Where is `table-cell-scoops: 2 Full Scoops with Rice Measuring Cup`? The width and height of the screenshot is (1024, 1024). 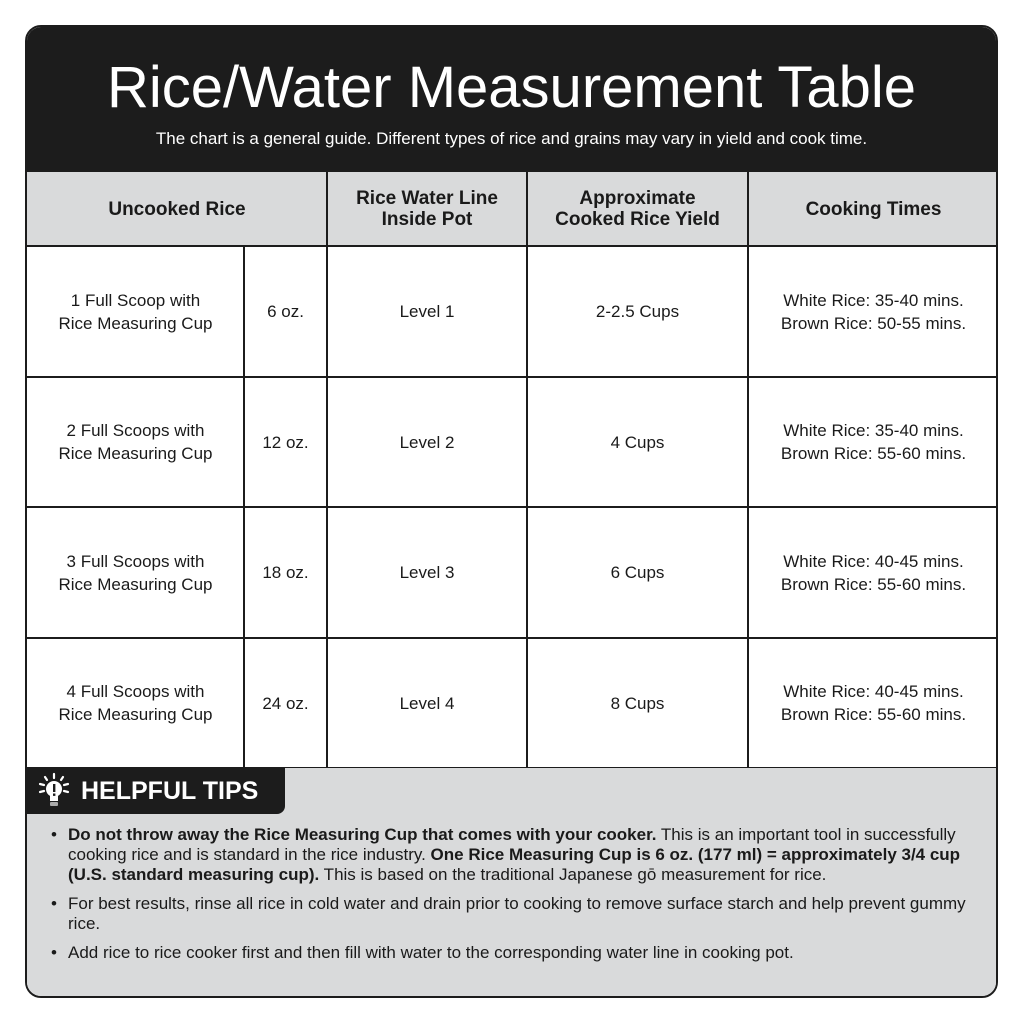 table-cell-scoops: 2 Full Scoops with Rice Measuring Cup is located at coordinates (135, 442).